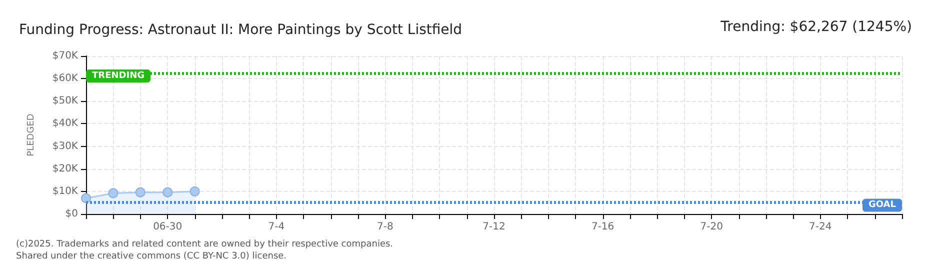  Describe the element at coordinates (65, 101) in the screenshot. I see `y-tick-label: $50K` at that location.